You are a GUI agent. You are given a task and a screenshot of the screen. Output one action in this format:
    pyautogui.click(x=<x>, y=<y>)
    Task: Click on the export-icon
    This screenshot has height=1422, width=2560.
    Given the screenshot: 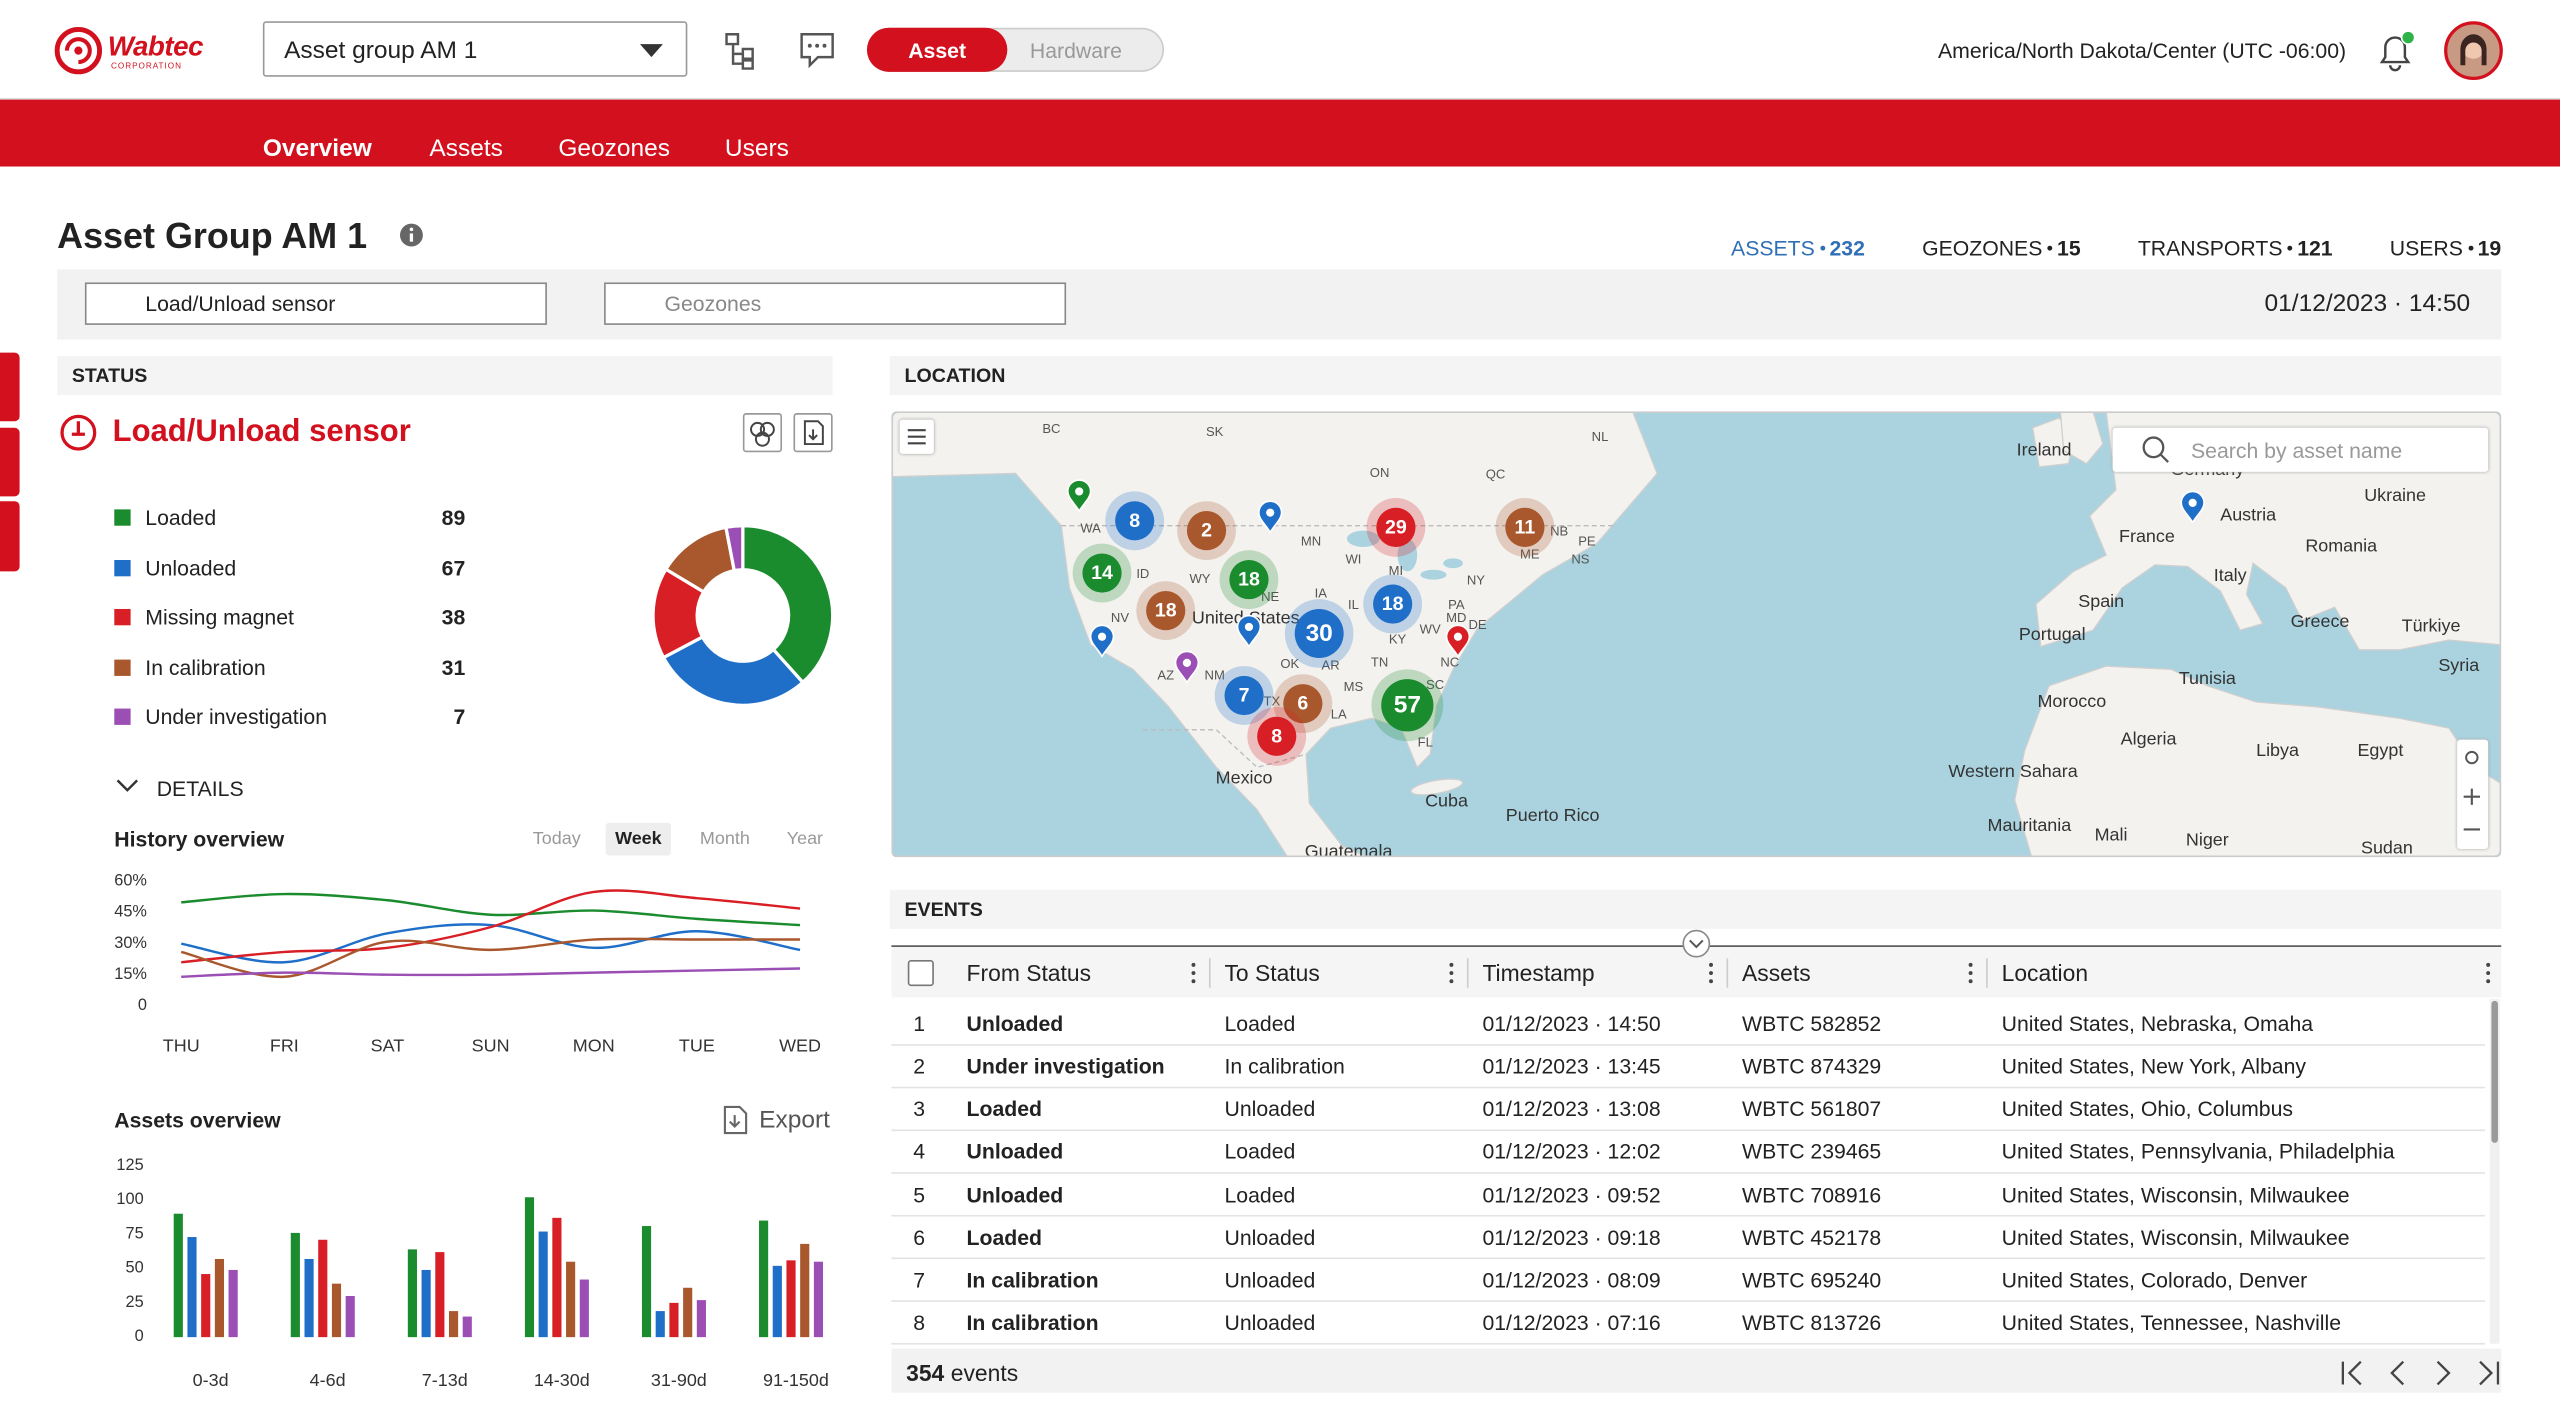 What is the action you would take?
    pyautogui.click(x=735, y=1120)
    